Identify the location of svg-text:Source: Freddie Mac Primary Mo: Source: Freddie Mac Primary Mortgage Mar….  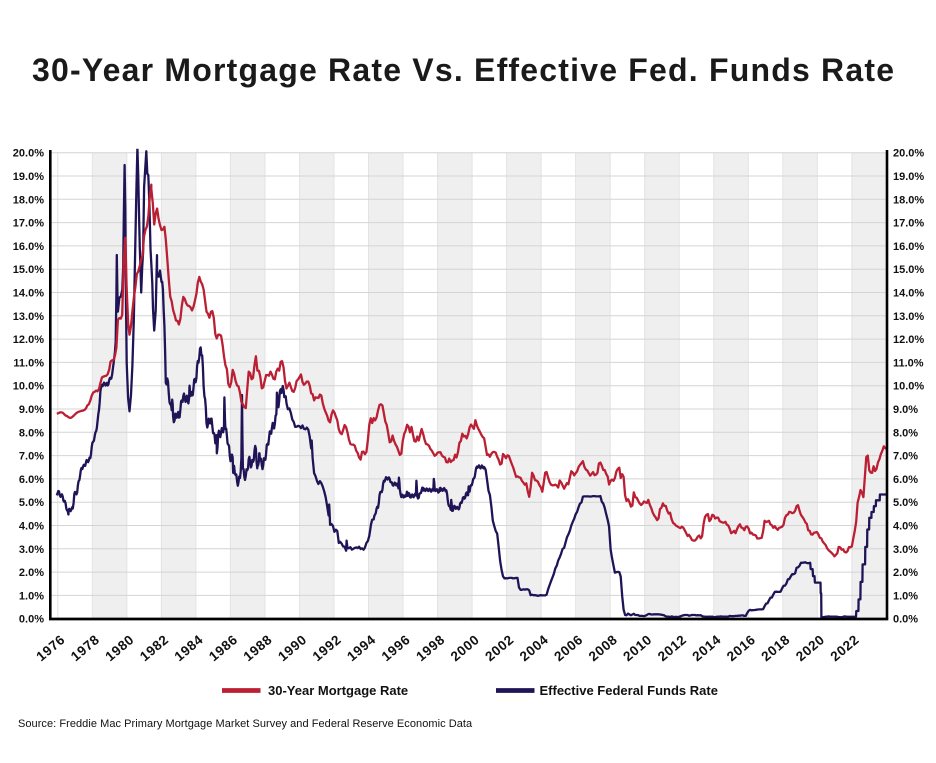
(245, 724).